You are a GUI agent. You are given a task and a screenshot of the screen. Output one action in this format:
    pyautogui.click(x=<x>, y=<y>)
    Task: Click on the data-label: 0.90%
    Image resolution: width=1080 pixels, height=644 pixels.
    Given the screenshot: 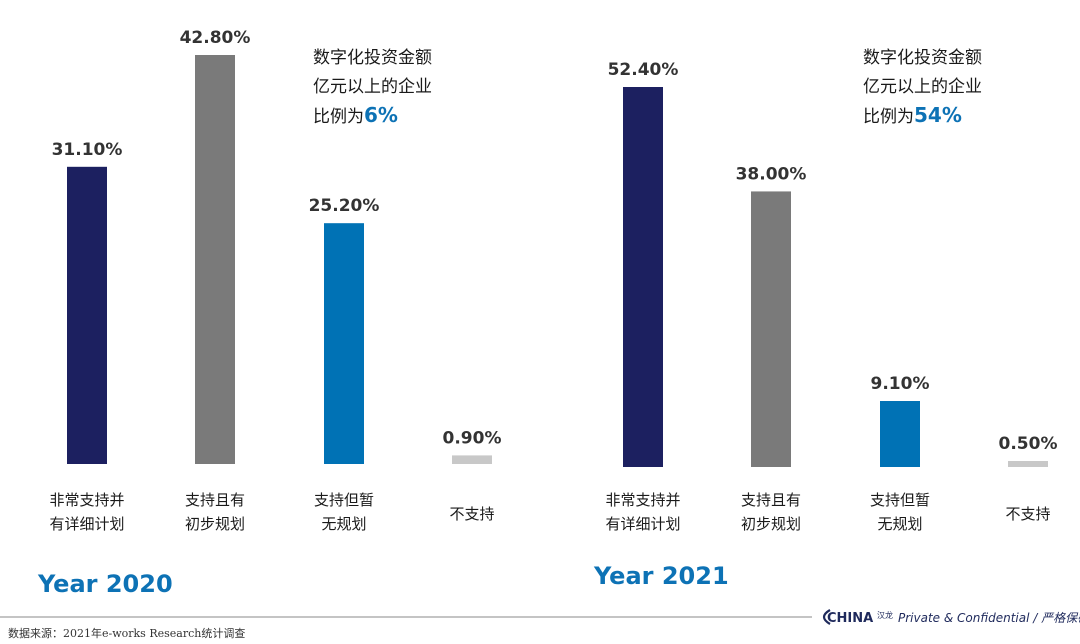 What is the action you would take?
    pyautogui.click(x=472, y=438)
    